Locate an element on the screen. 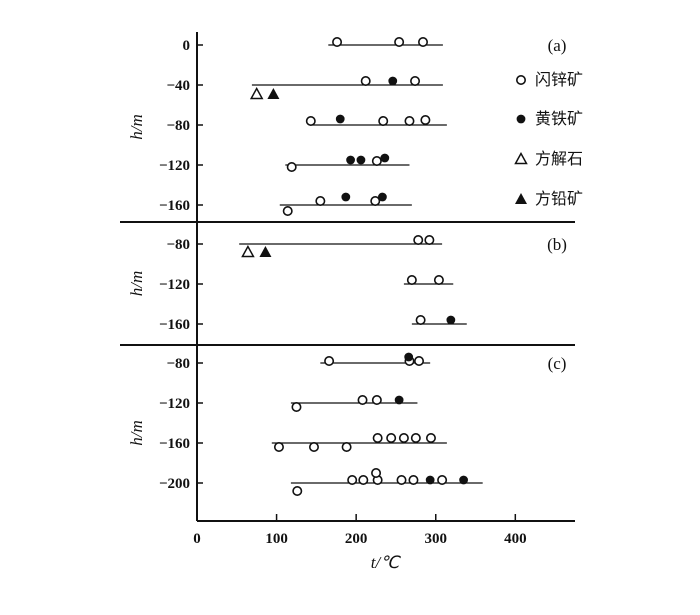  panel-label: (c) is located at coordinates (557, 363).